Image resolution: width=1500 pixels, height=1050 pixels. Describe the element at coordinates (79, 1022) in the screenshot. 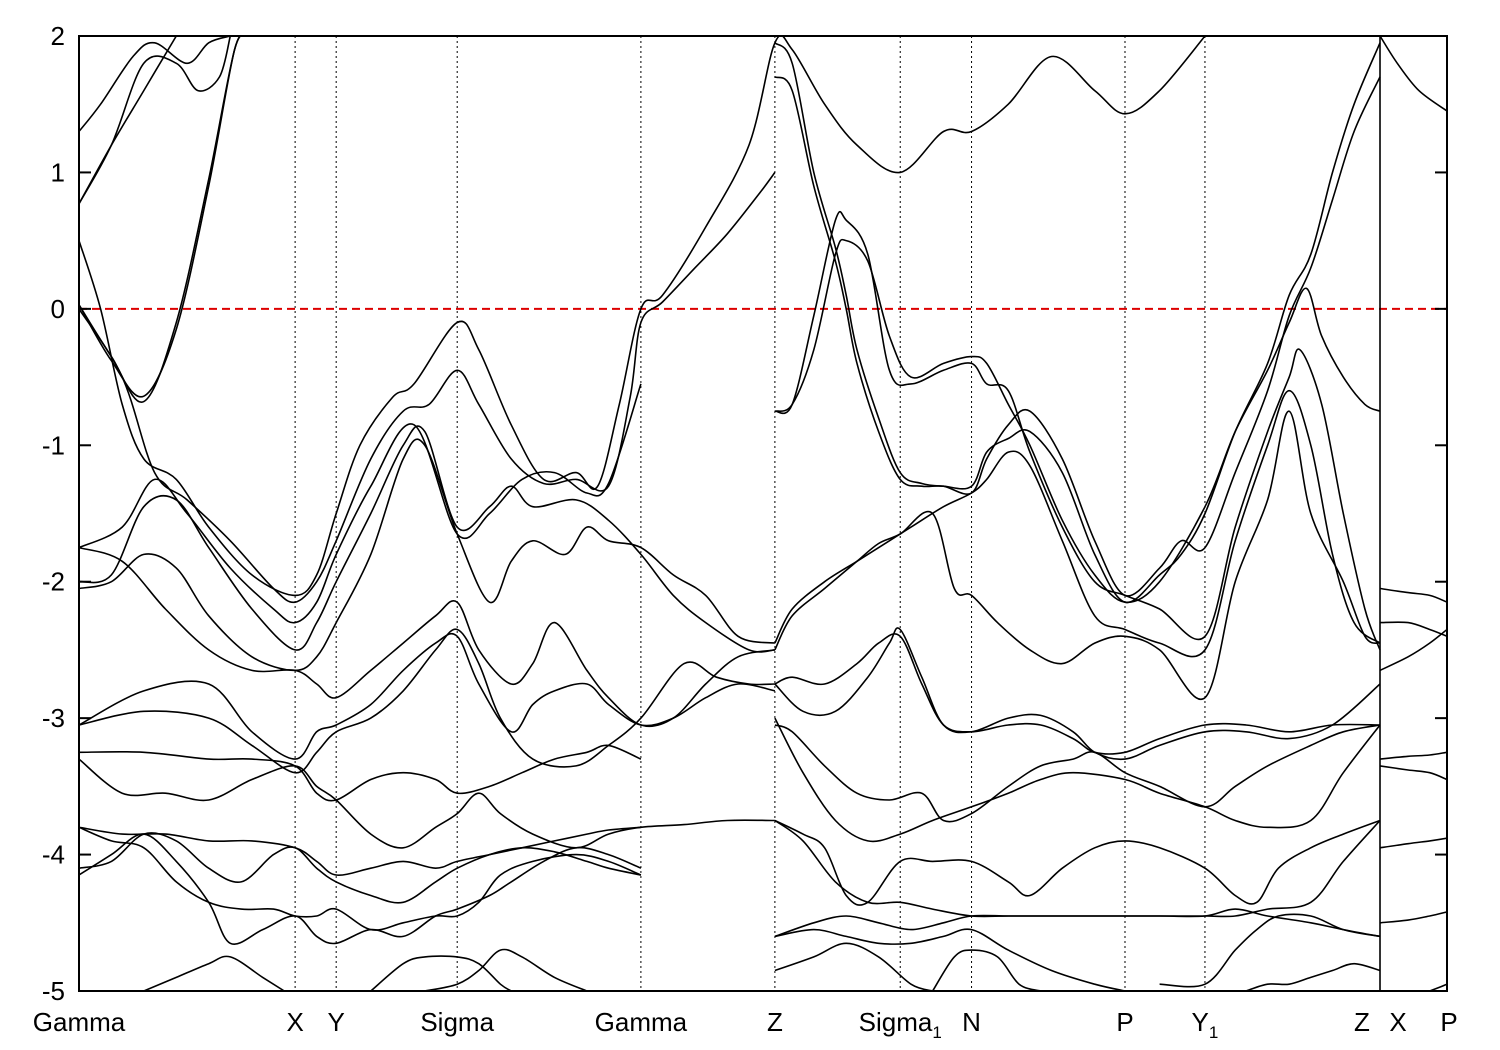

I see `x-tick-label-0: Gamma` at that location.